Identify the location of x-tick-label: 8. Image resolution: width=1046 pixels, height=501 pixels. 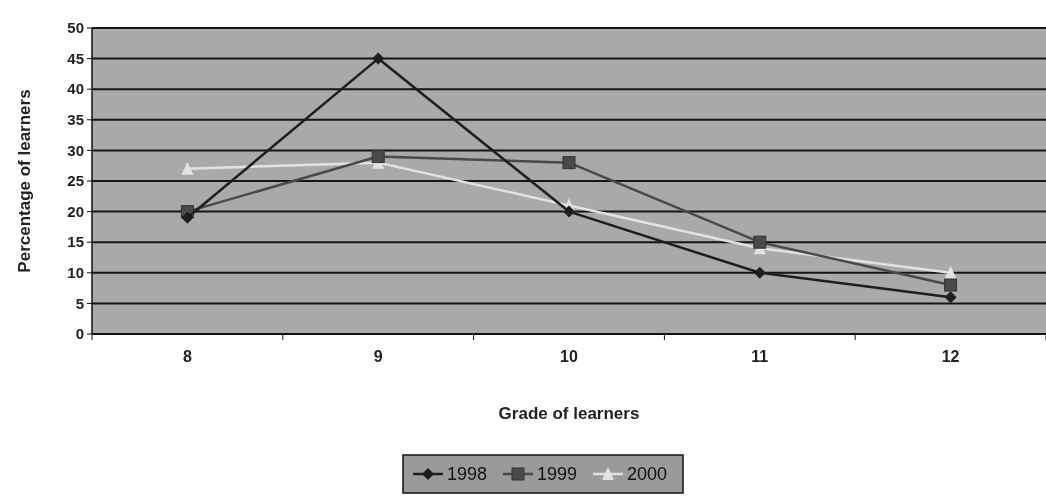
(187, 356).